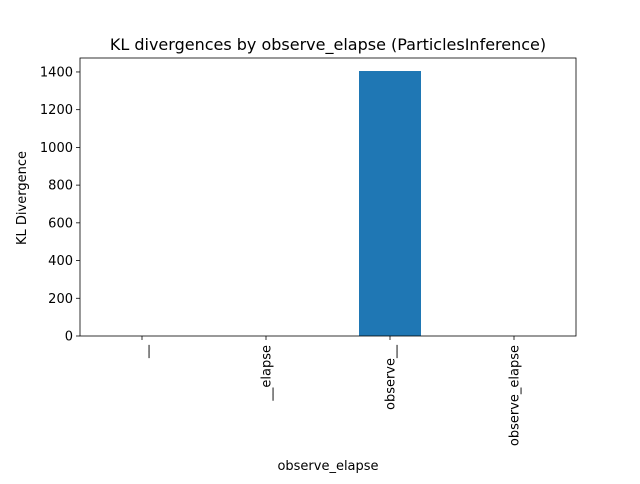  What do you see at coordinates (60, 261) in the screenshot?
I see `y-tick-label-2: 400` at bounding box center [60, 261].